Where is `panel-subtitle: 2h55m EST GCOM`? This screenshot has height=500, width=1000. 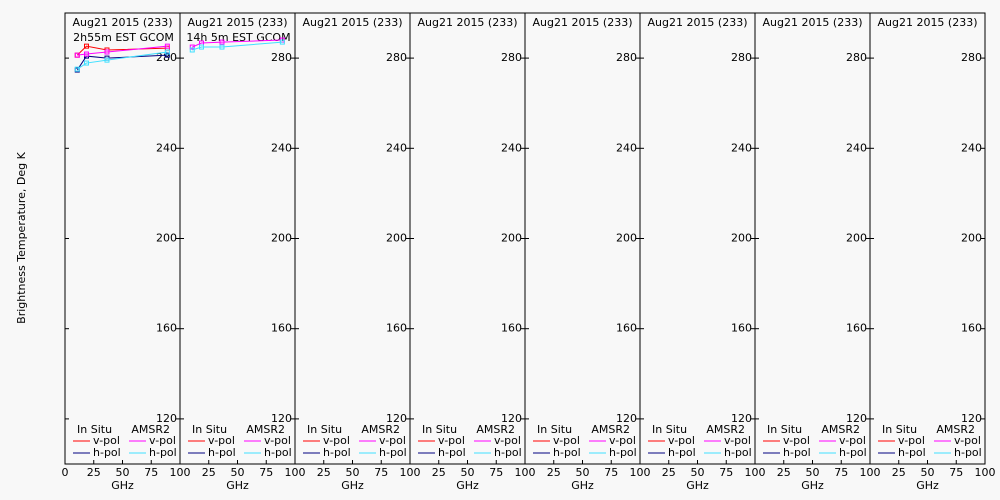 panel-subtitle: 2h55m EST GCOM is located at coordinates (123, 37).